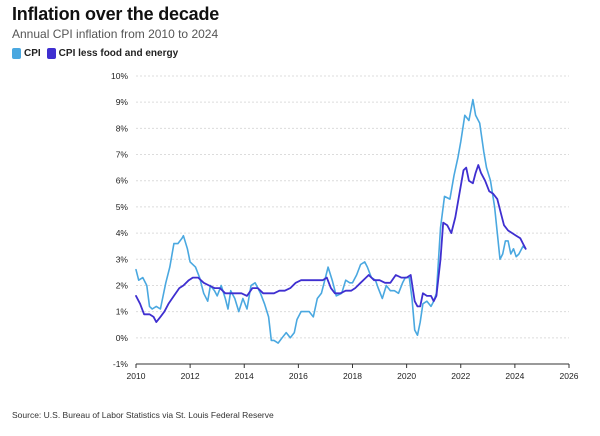 Image resolution: width=600 pixels, height=436 pixels. What do you see at coordinates (122, 312) in the screenshot?
I see `y-tick-label: 1%` at bounding box center [122, 312].